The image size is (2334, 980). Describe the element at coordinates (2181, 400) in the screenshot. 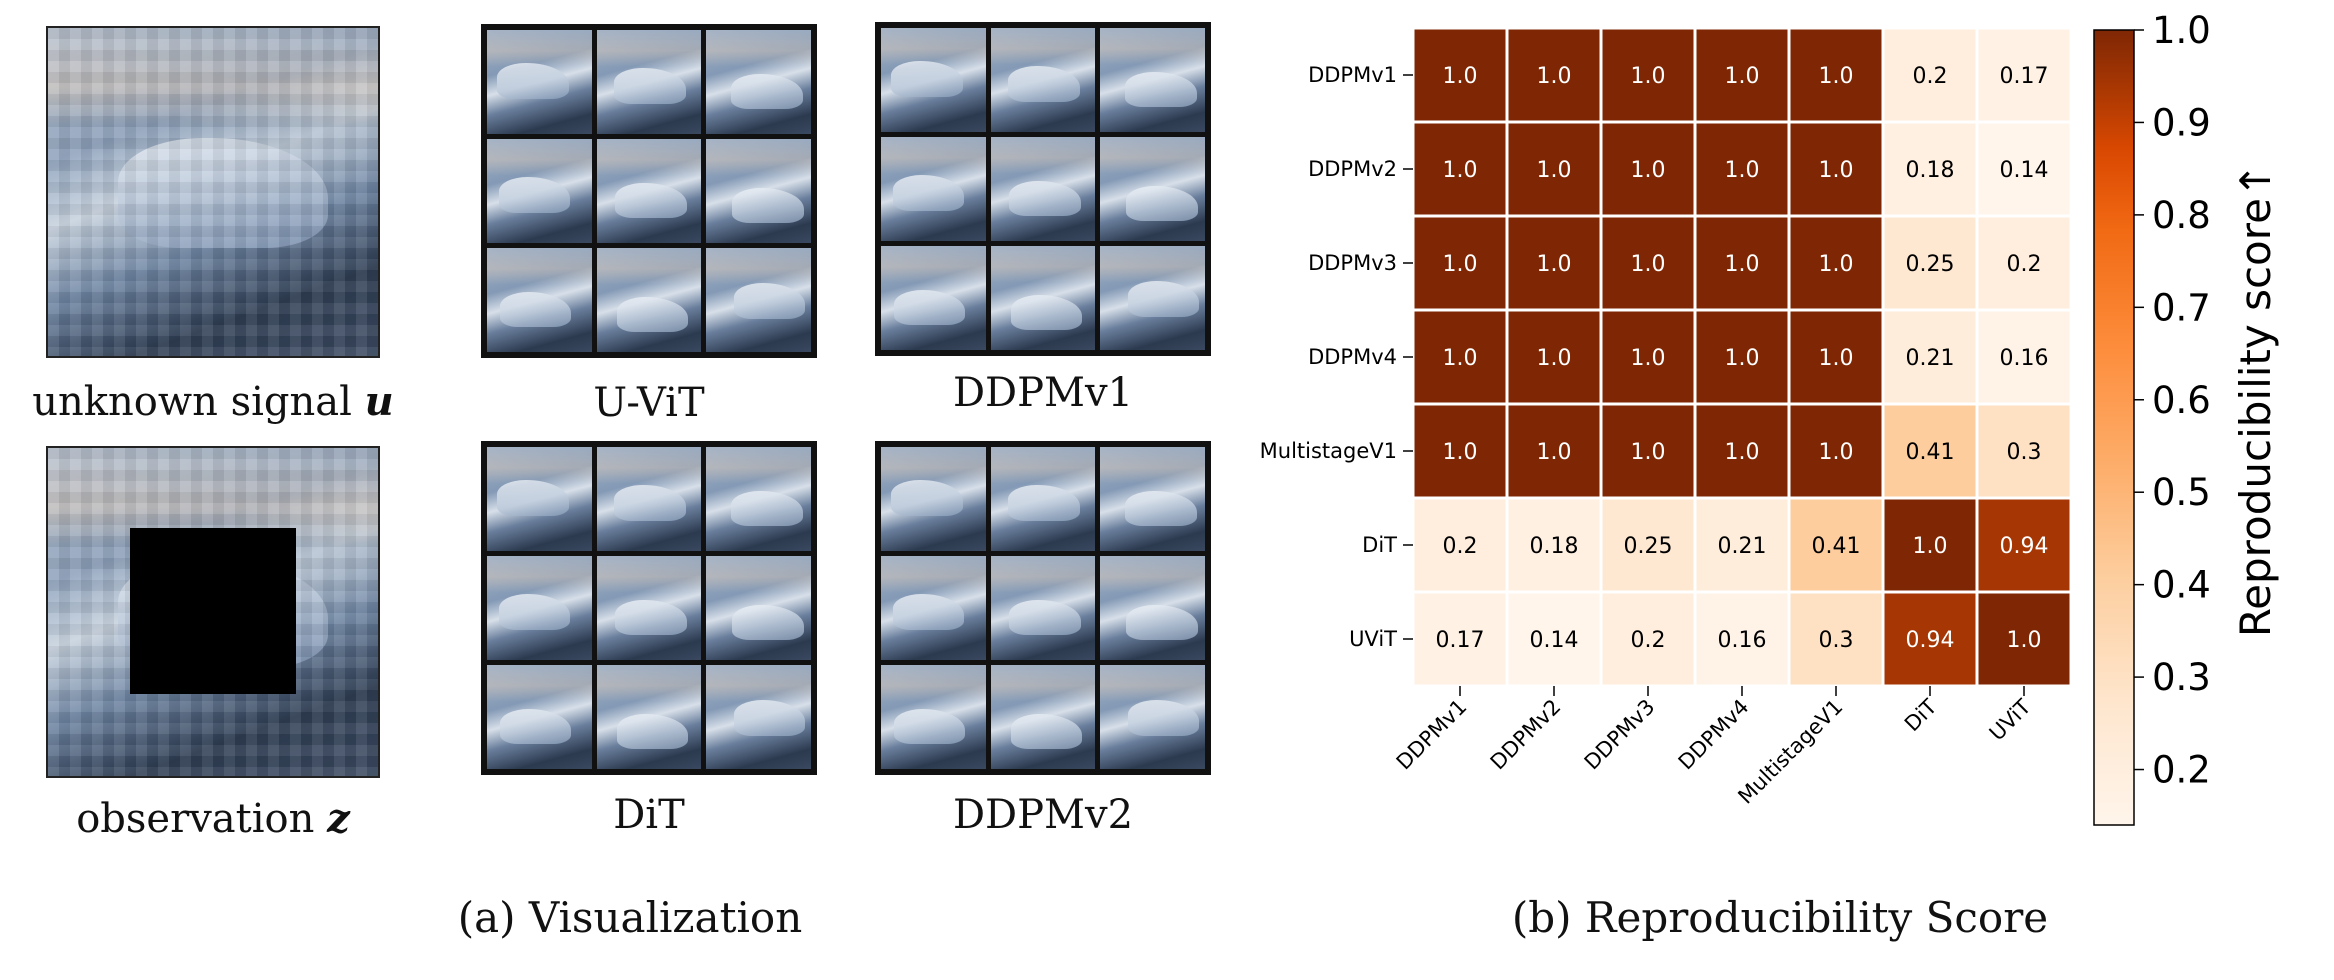

I see `colorbar-tick-label: 0.6` at that location.